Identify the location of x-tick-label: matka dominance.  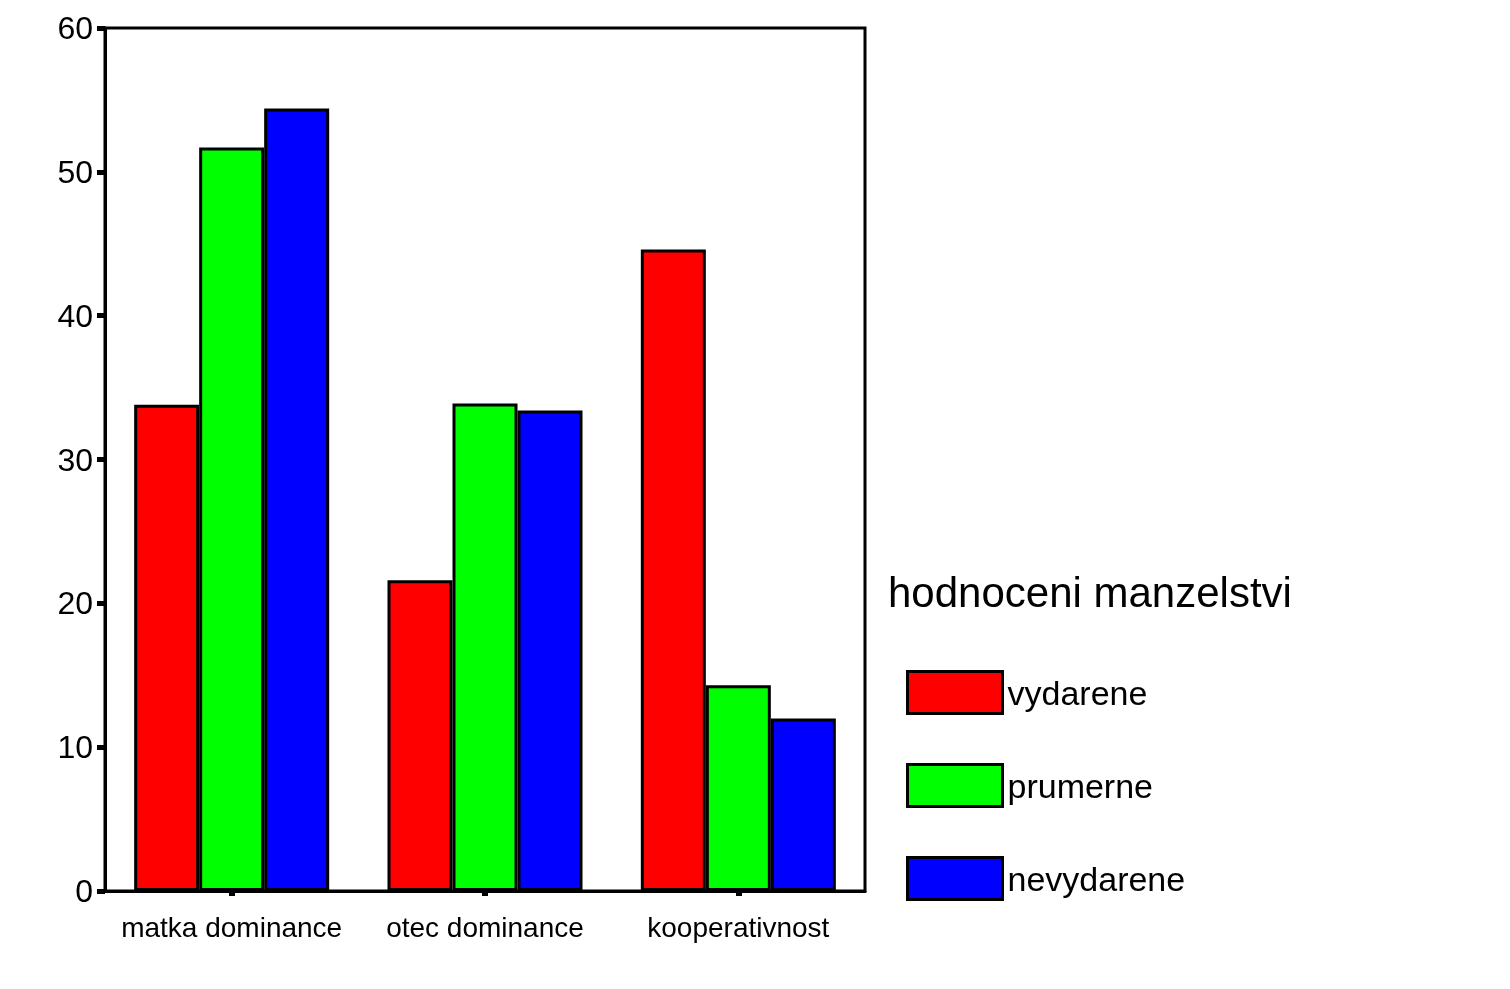
(232, 927).